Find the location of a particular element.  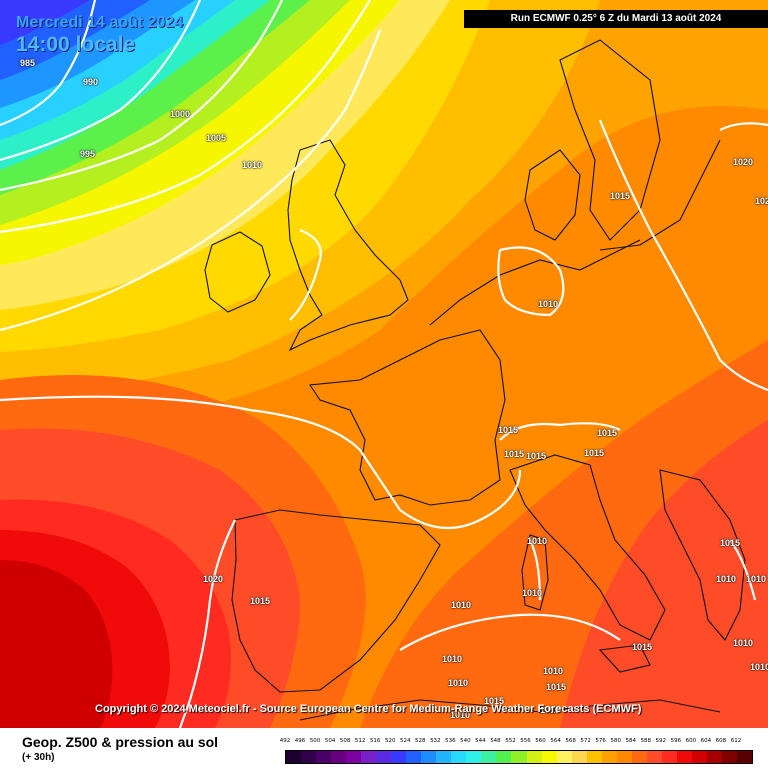

color-scale is located at coordinates (519, 757).